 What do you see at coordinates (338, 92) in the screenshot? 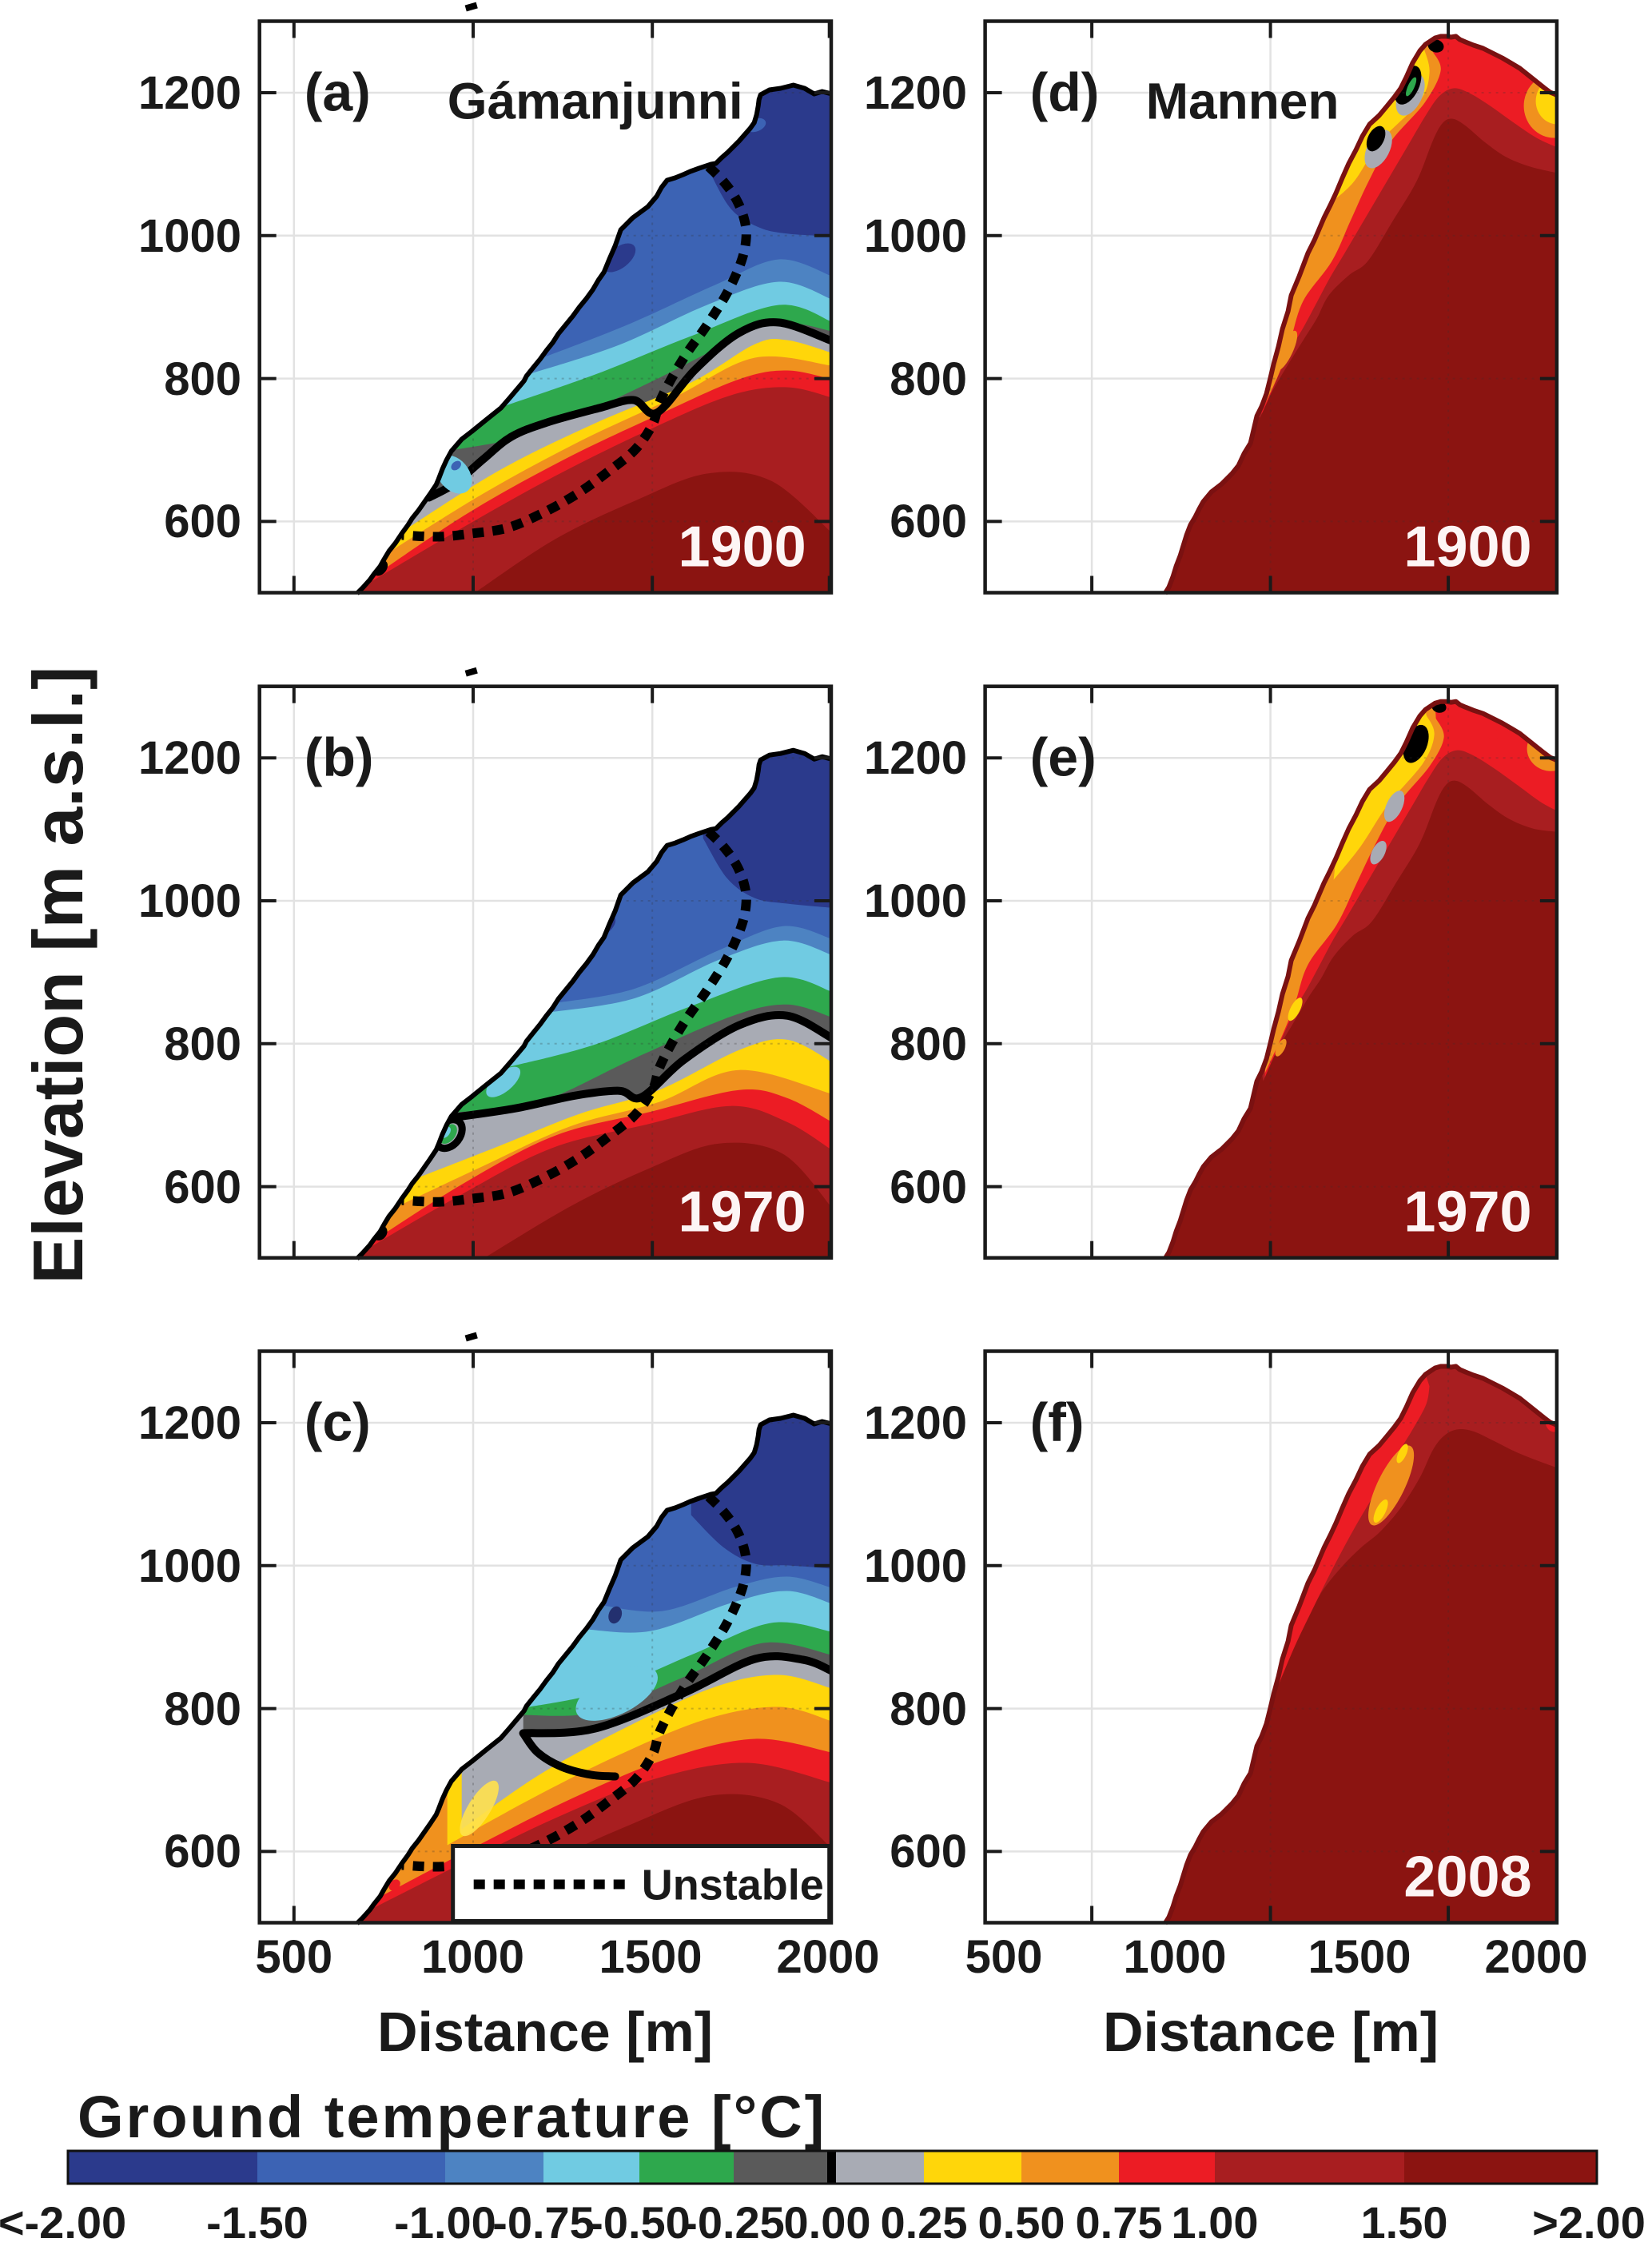
I see `svg-text: (a)` at bounding box center [338, 92].